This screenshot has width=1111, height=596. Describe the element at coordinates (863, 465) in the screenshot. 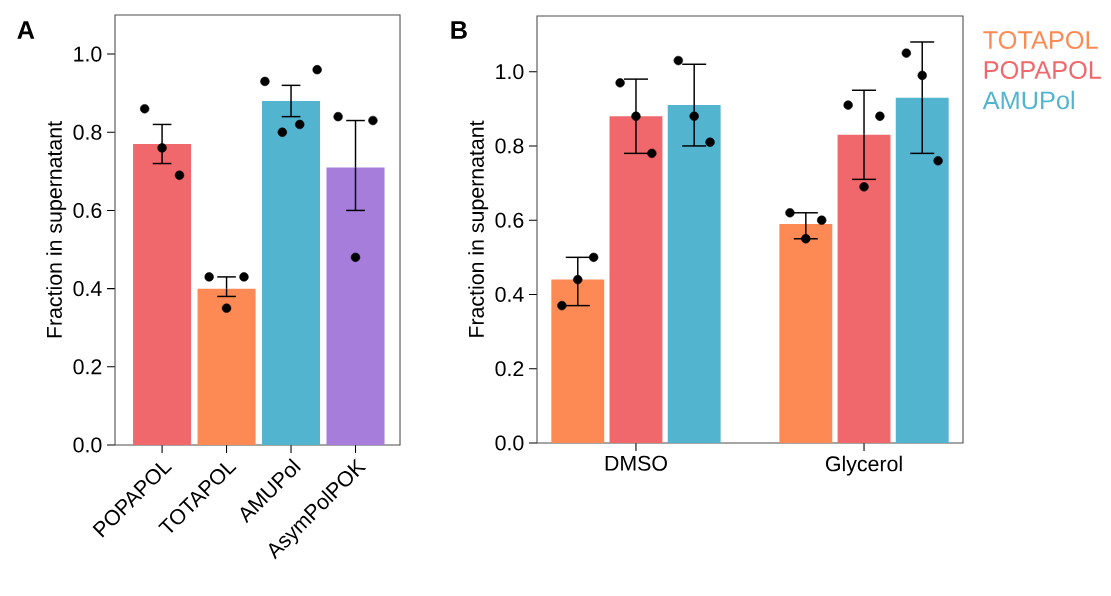

I see `x-tick-label: Glycerol` at that location.